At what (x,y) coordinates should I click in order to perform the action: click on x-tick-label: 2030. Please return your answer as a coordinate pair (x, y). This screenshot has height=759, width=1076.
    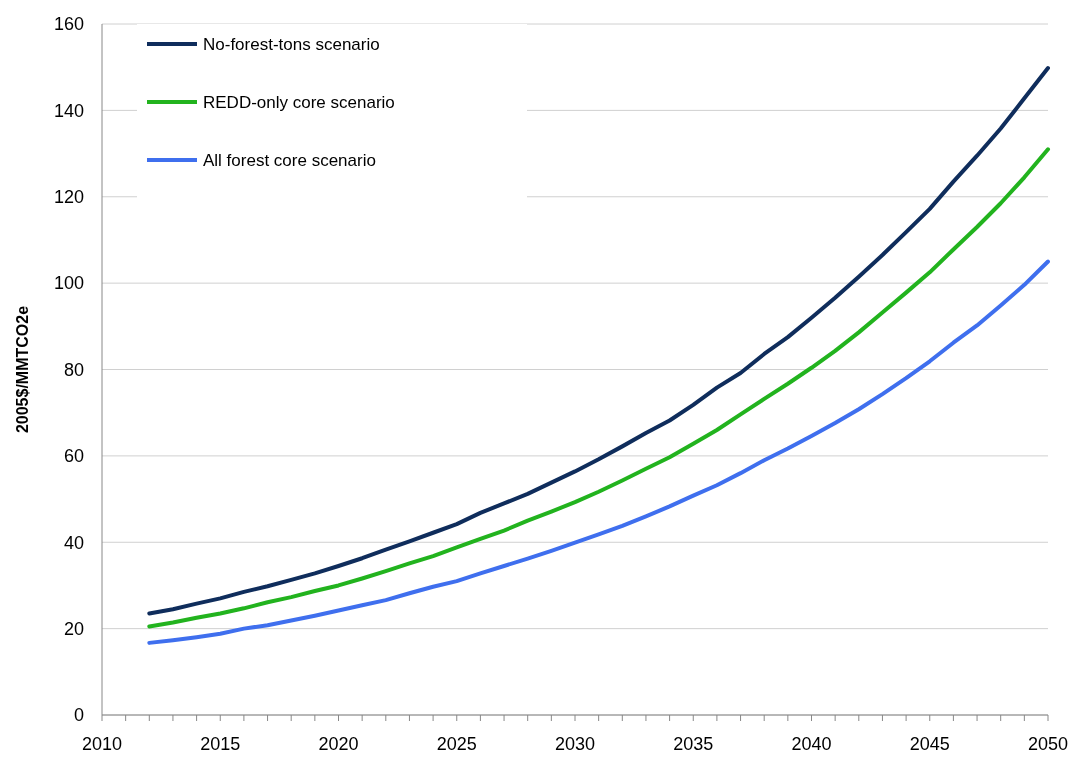
    Looking at the image, I should click on (575, 744).